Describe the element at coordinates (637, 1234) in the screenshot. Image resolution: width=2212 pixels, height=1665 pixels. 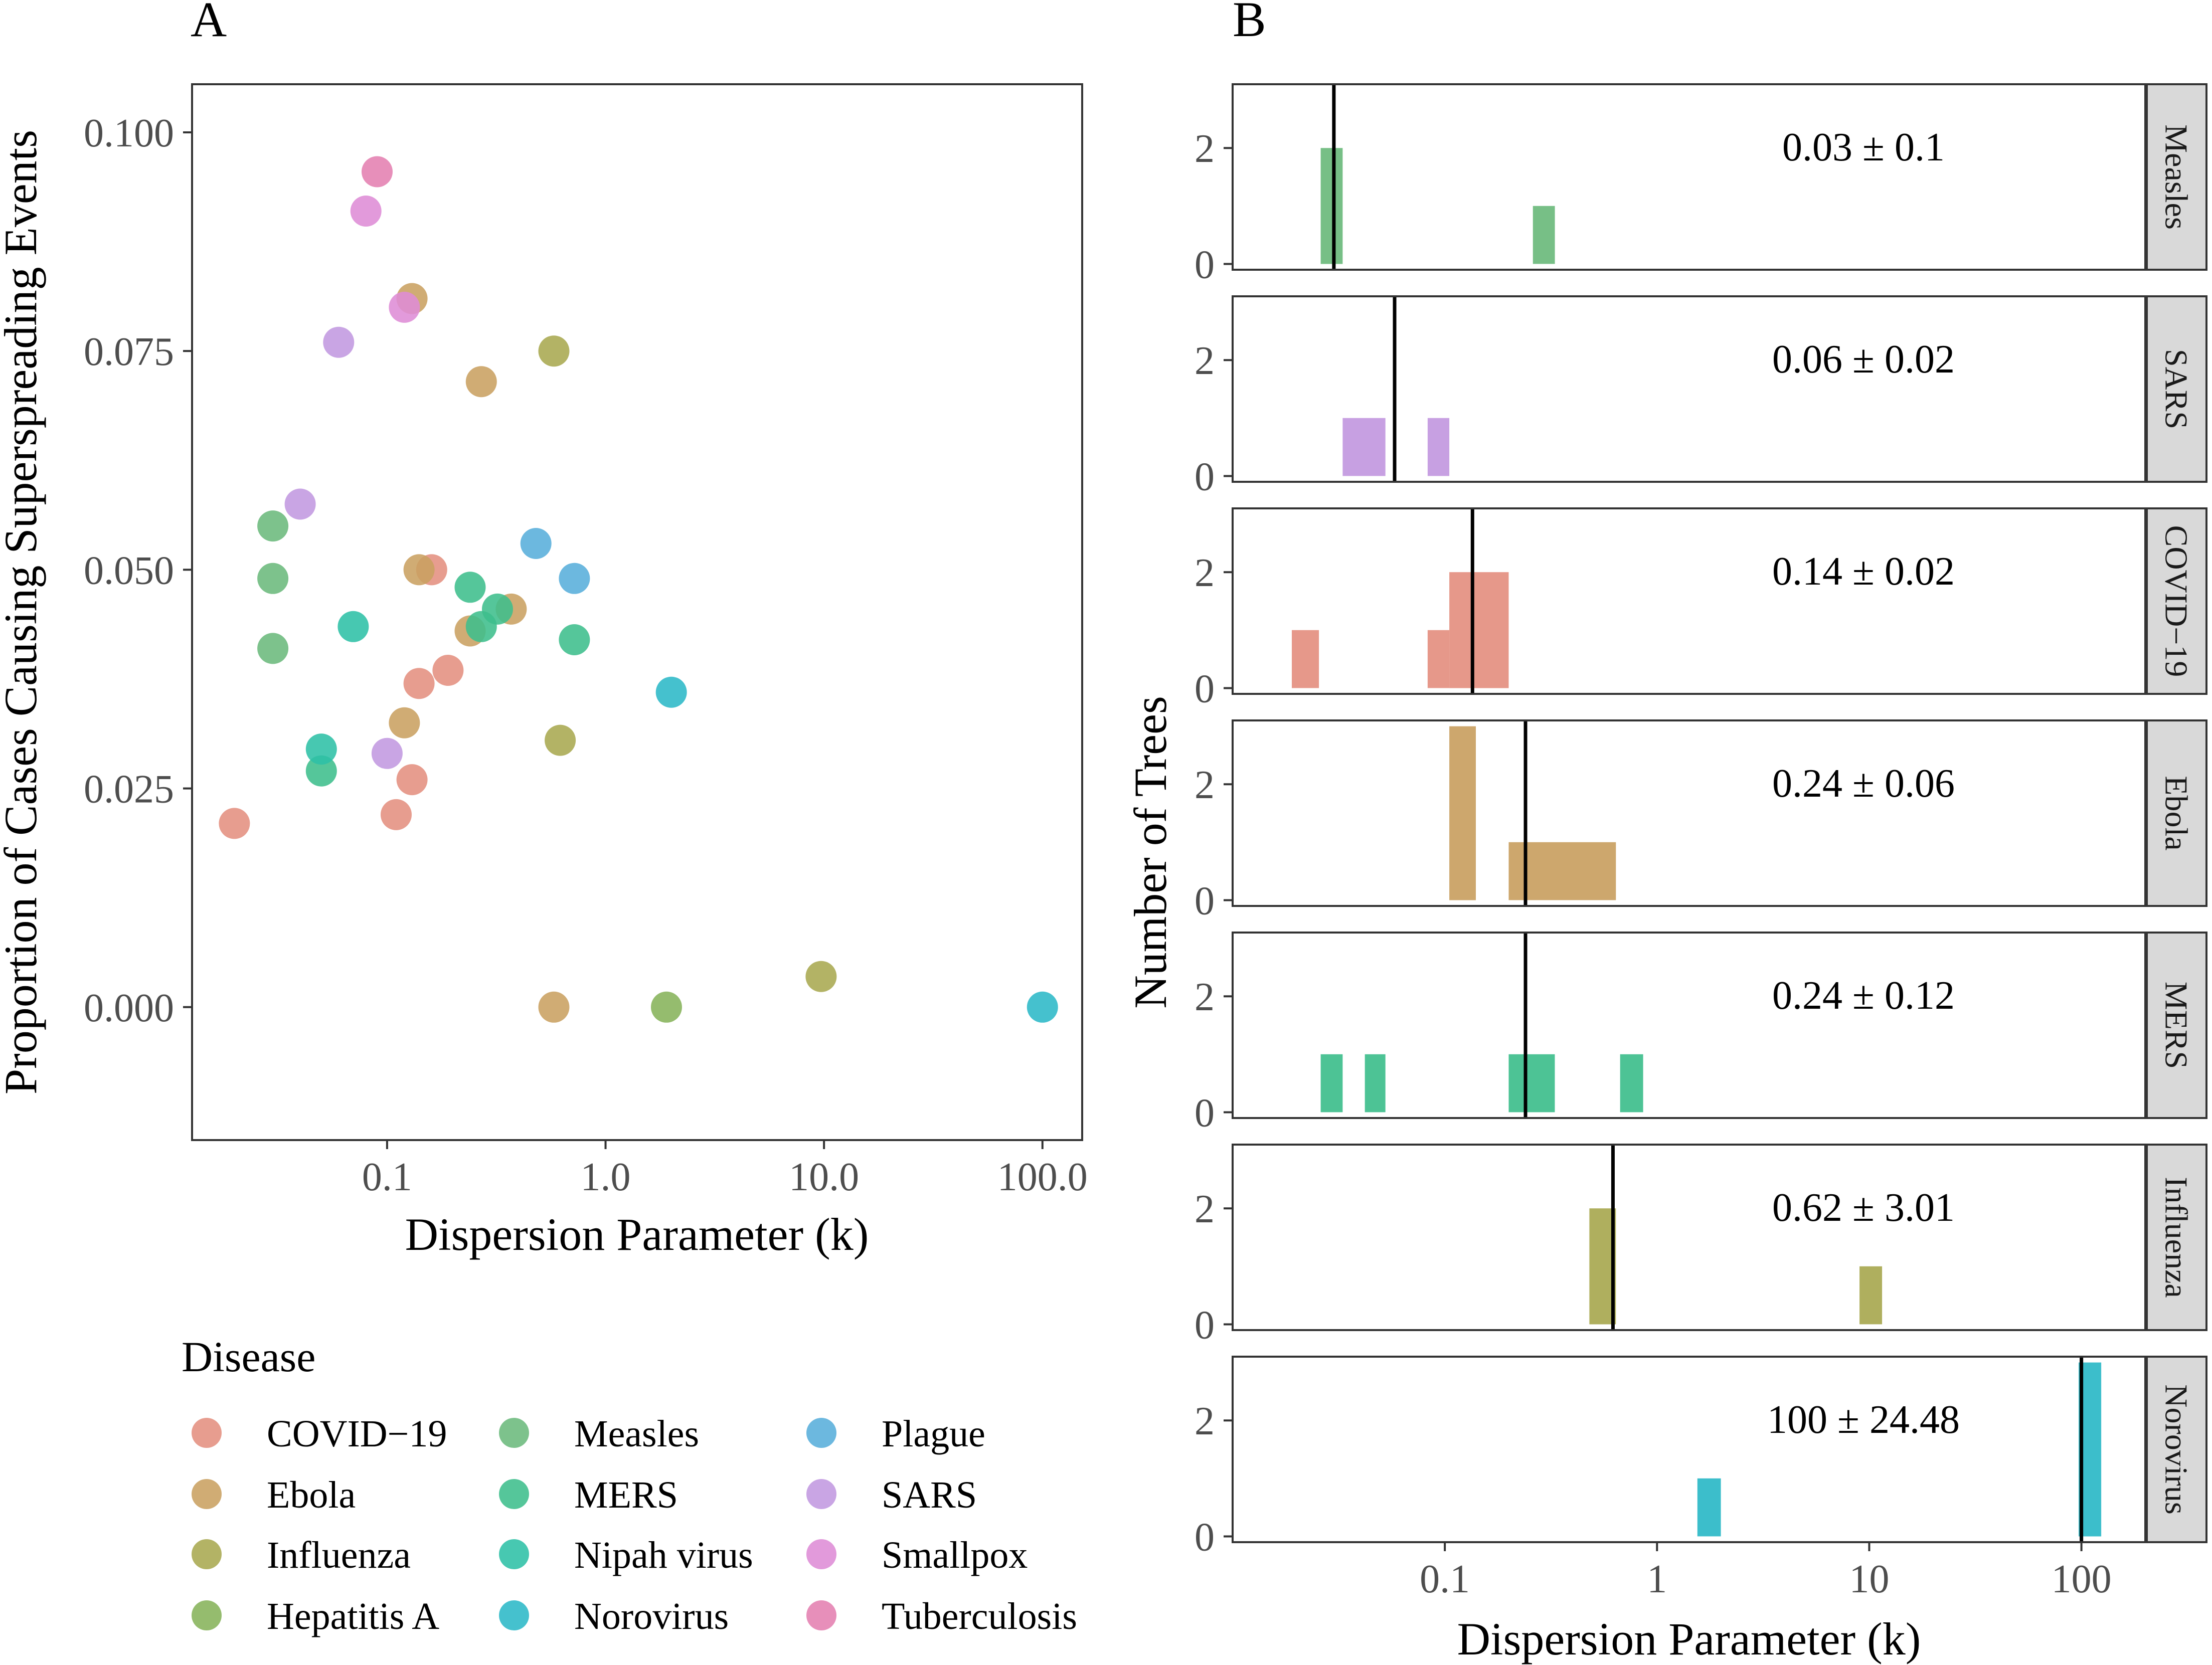
I see `panel-a-x-axis-label: Dispersion Parameter (k)` at that location.